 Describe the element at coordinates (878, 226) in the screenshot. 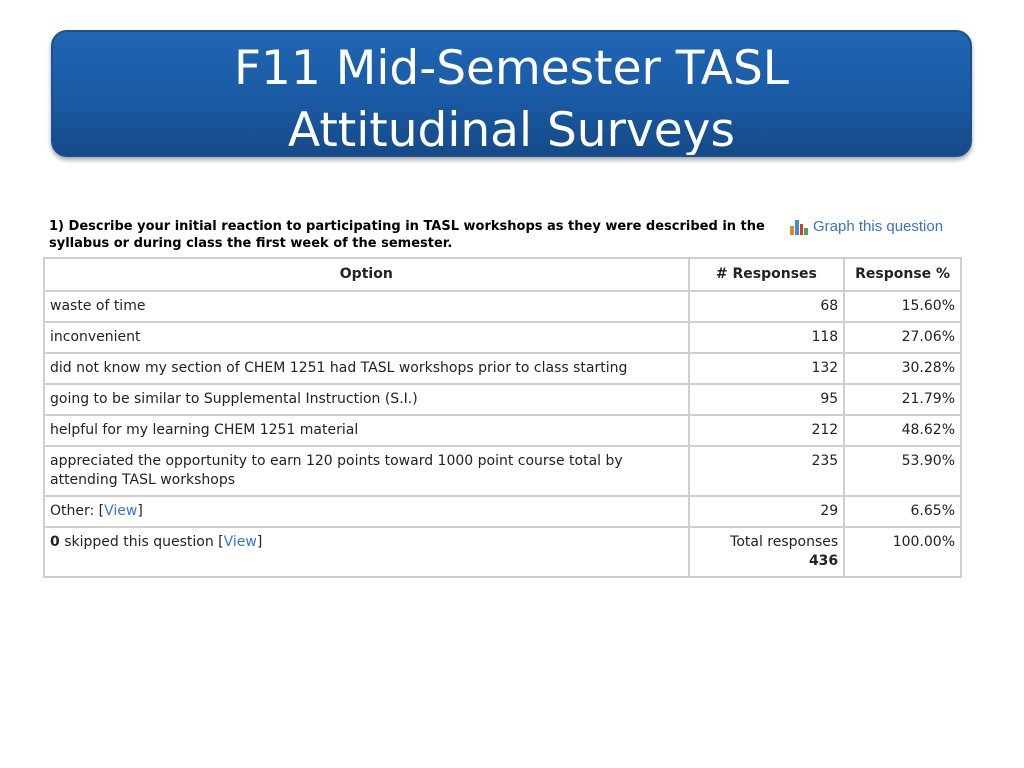

I see `graph-link-label: Graph this question` at that location.